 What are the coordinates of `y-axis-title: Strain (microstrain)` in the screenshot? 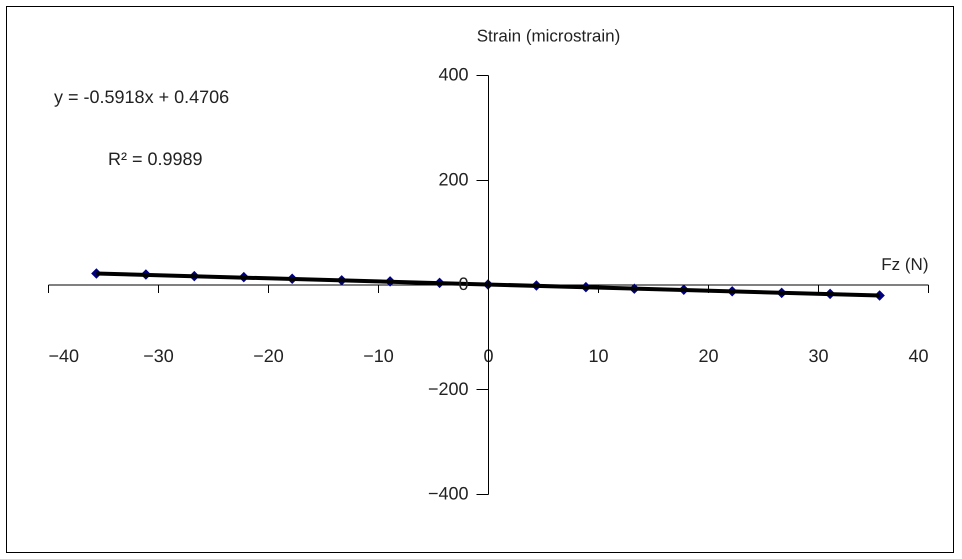 It's located at (548, 36).